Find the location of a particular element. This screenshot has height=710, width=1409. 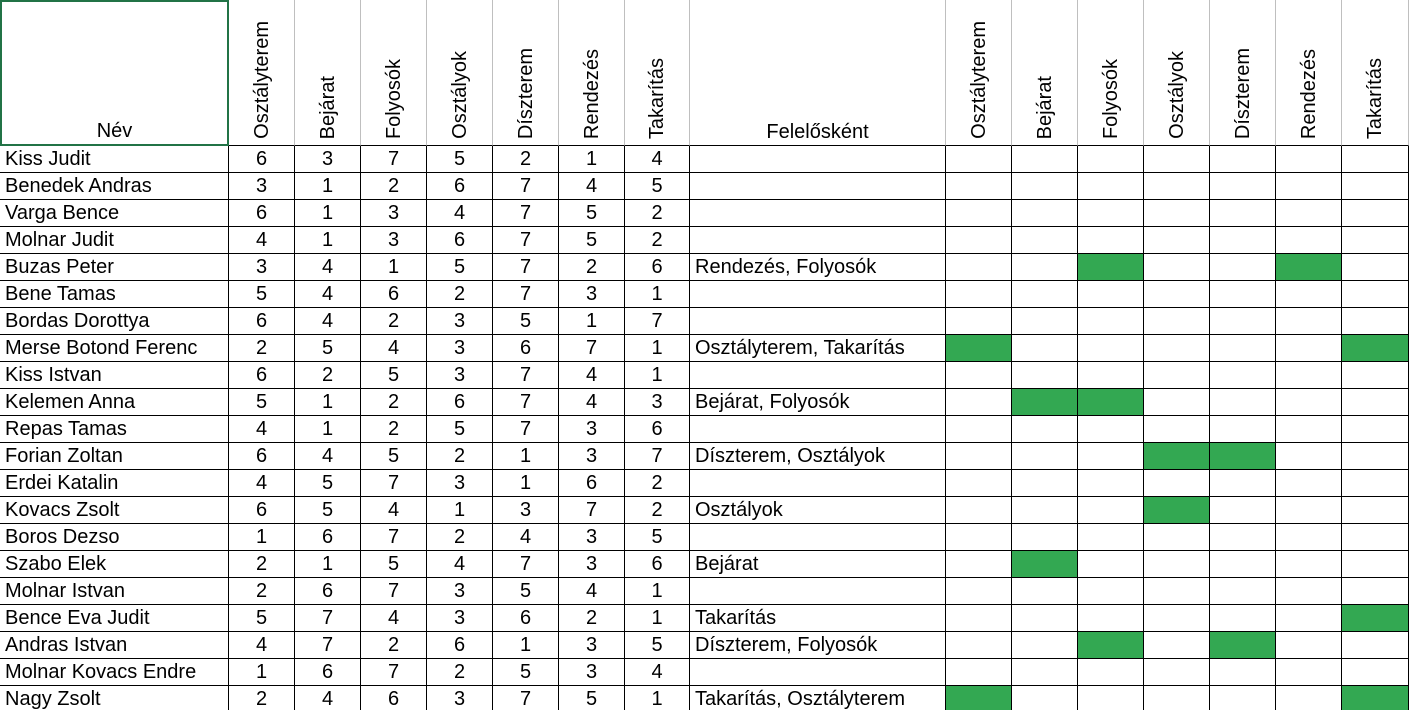

cell-text: Boros Dezso is located at coordinates (62, 537).